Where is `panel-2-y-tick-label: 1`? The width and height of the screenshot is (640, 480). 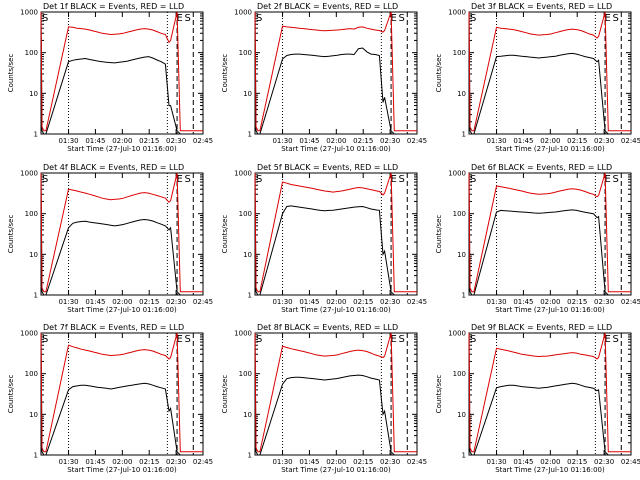 panel-2-y-tick-label: 1 is located at coordinates (250, 135).